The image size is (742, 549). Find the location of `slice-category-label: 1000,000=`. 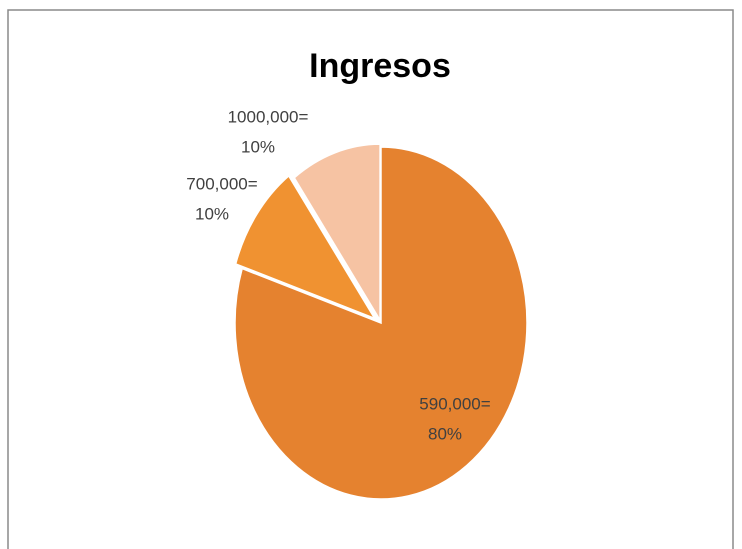

slice-category-label: 1000,000= is located at coordinates (268, 116).